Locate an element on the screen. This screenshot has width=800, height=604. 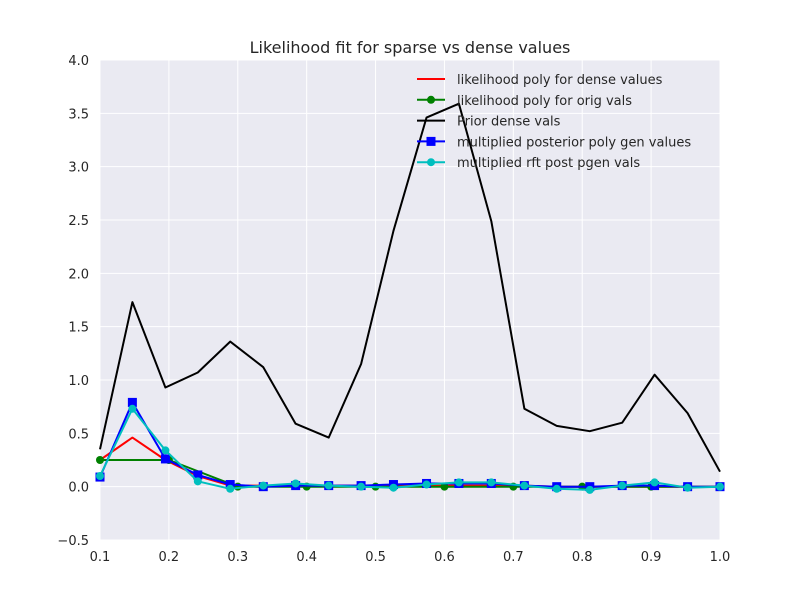
legend-label: likelihood poly for orig vals is located at coordinates (544, 101).